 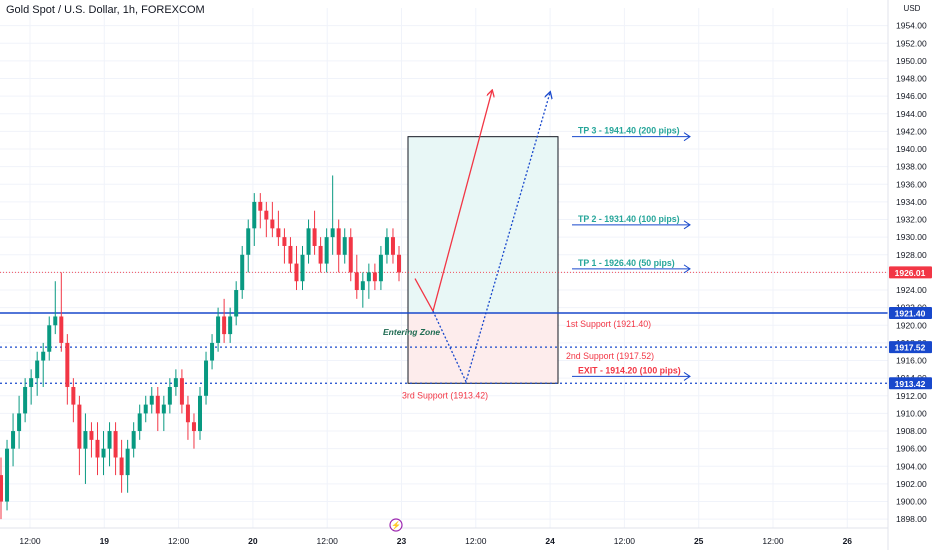 What do you see at coordinates (411, 332) in the screenshot?
I see `entering-zone-label: Entering Zone` at bounding box center [411, 332].